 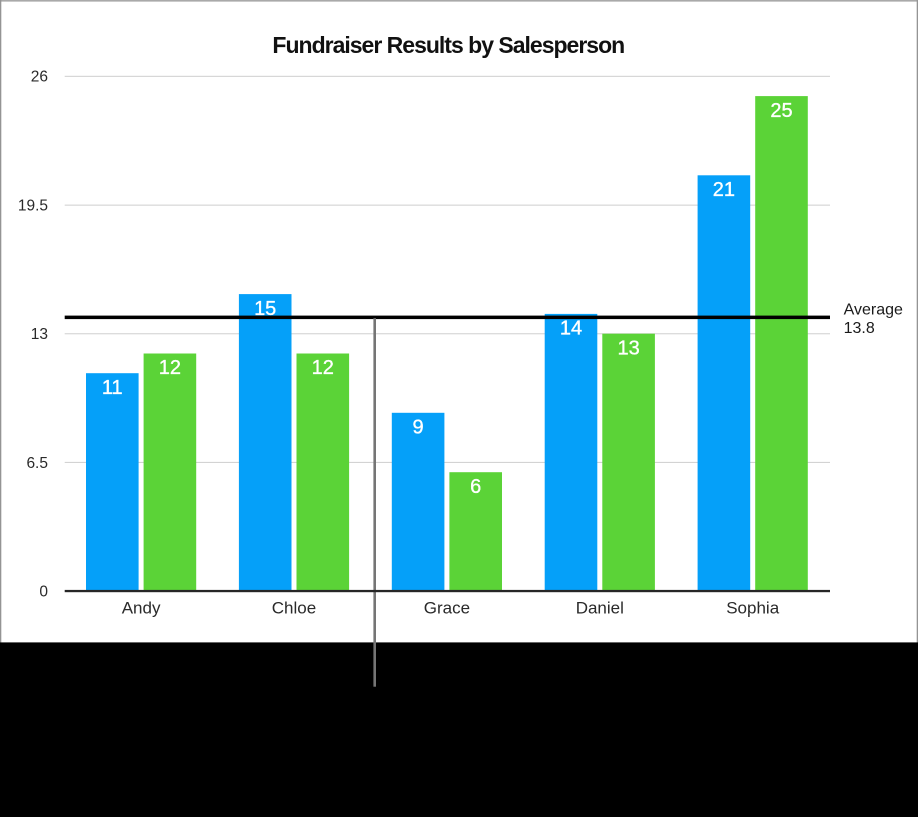 What do you see at coordinates (265, 309) in the screenshot?
I see `svg-text: 15` at bounding box center [265, 309].